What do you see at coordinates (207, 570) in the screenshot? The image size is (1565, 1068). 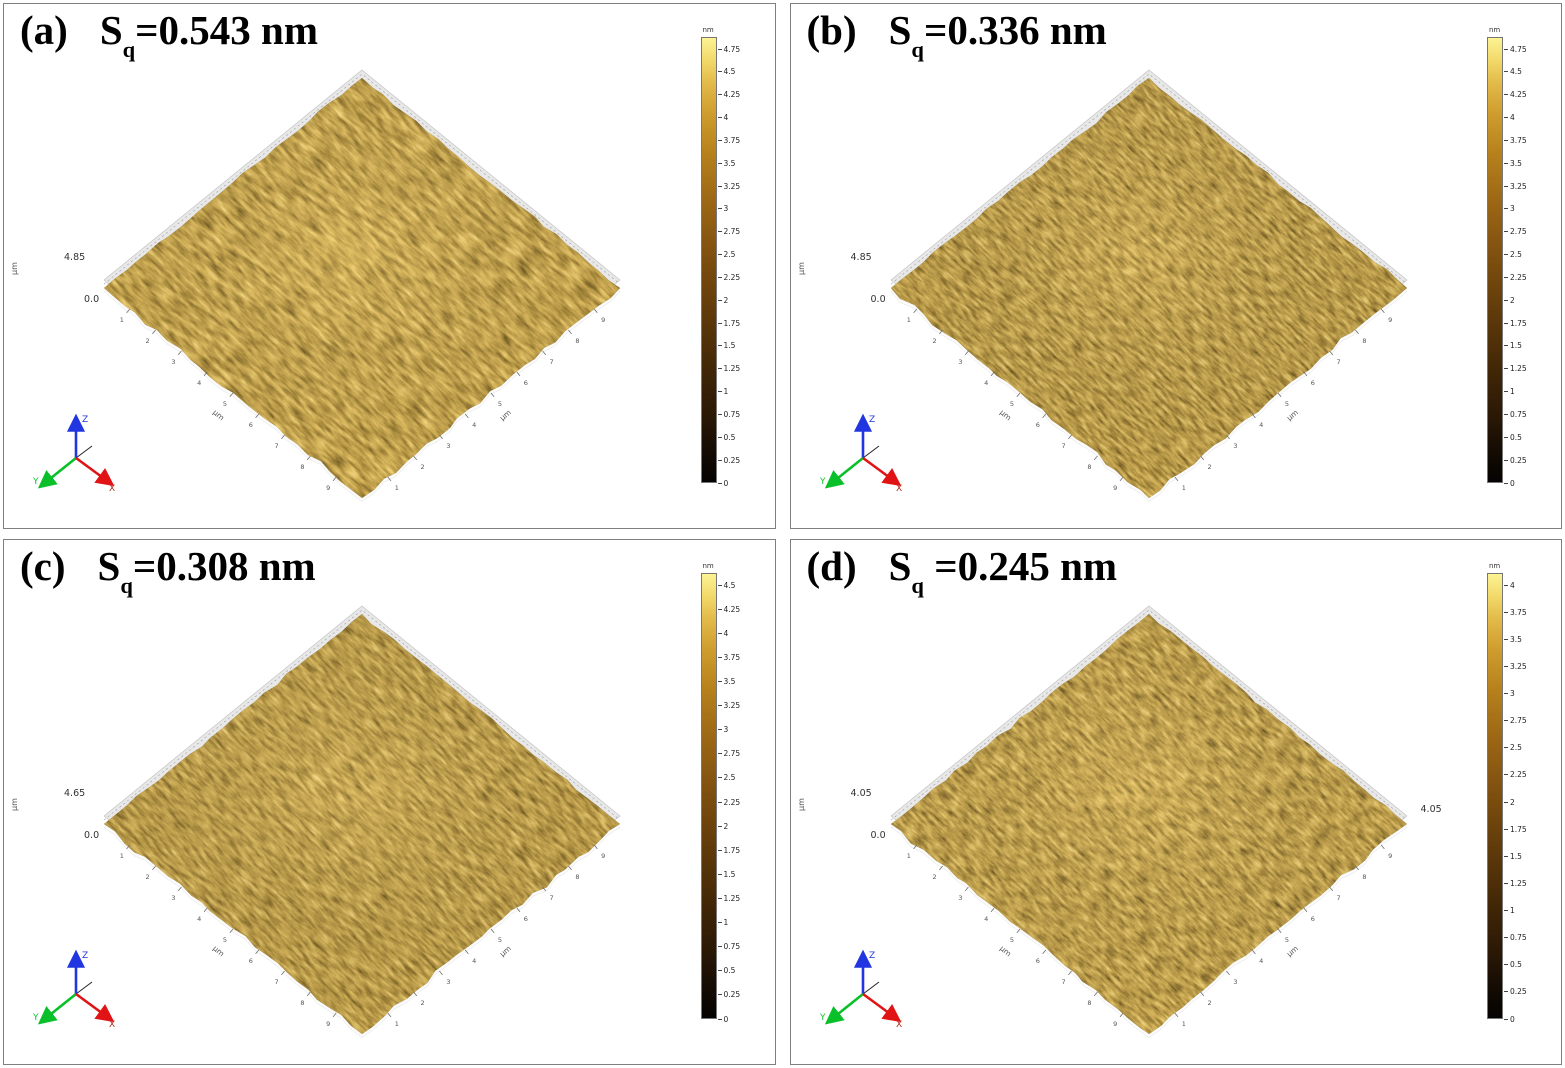 I see `roughness-annotation: Sq=0.308 nm` at bounding box center [207, 570].